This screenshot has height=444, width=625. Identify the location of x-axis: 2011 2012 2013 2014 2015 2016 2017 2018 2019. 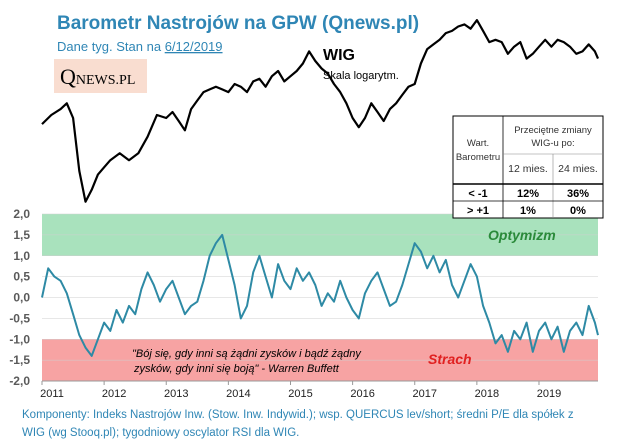
(300, 390).